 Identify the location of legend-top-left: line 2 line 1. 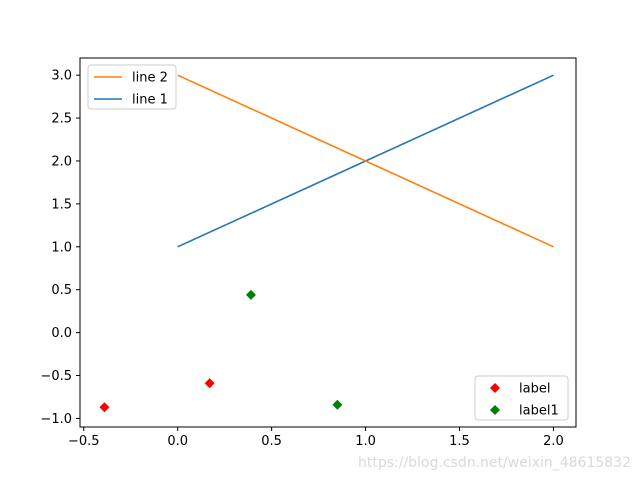
(132, 87).